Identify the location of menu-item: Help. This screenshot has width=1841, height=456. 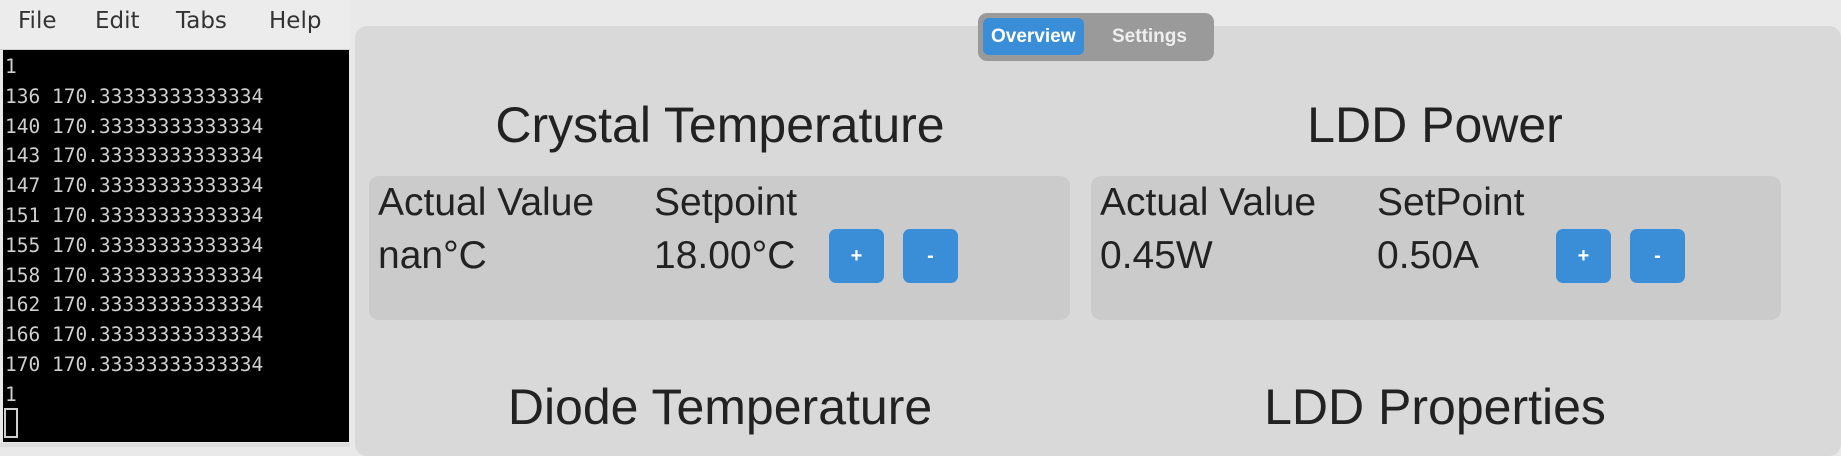
(295, 21).